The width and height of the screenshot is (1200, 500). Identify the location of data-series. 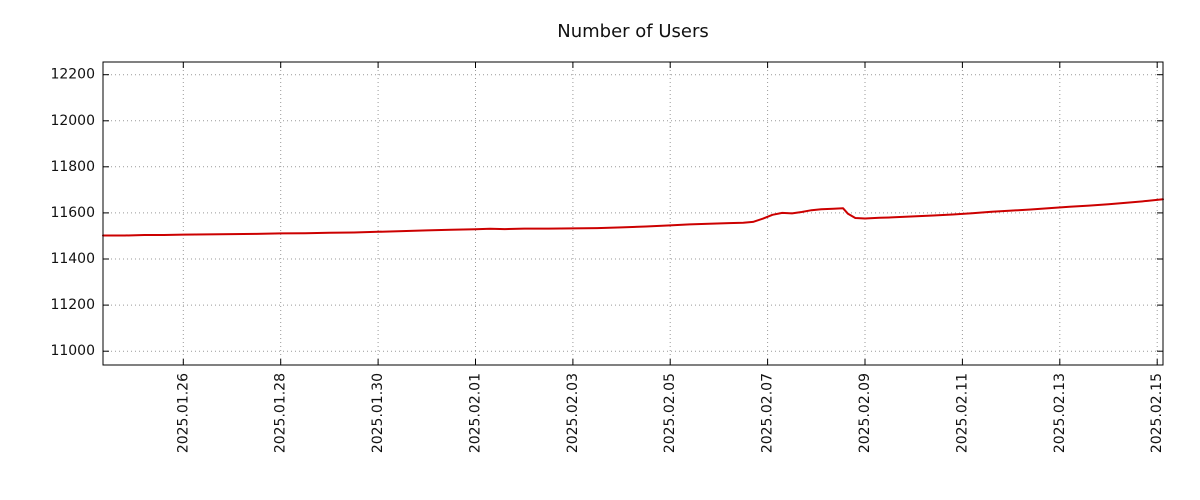
(633, 217).